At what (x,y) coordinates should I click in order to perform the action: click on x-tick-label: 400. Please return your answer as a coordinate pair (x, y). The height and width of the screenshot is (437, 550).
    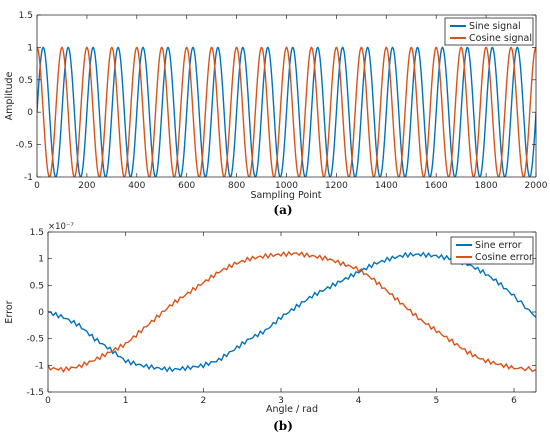
    Looking at the image, I should click on (136, 186).